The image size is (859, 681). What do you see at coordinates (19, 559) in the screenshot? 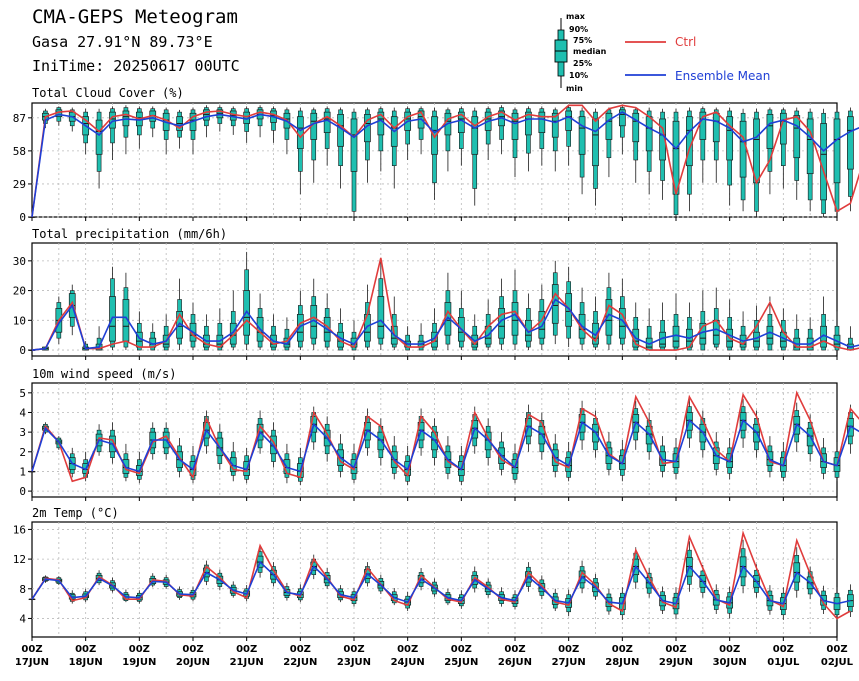
I see `y-tick-label: 12` at bounding box center [19, 559].